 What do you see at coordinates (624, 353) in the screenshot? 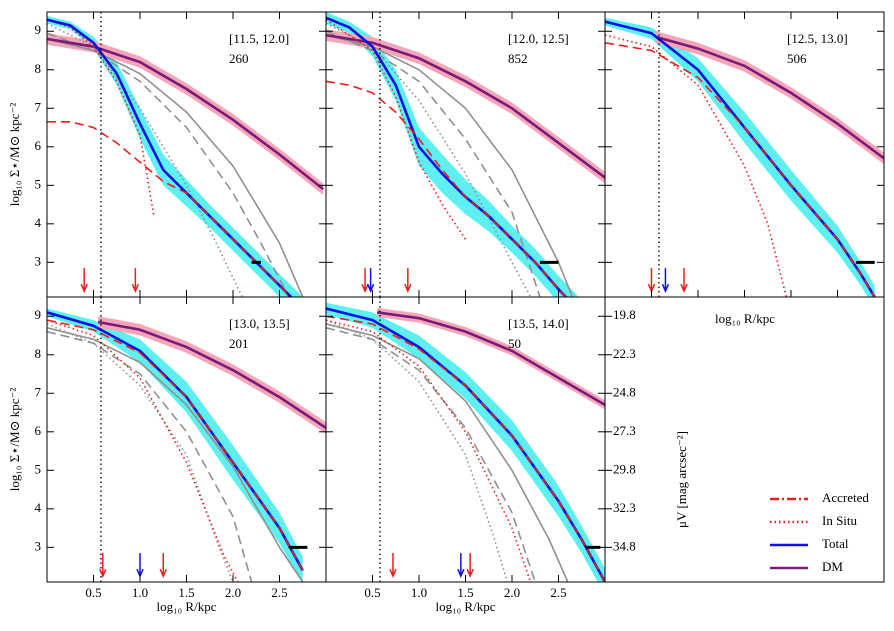
I see `y2-tick-label: 22.3` at bounding box center [624, 353].